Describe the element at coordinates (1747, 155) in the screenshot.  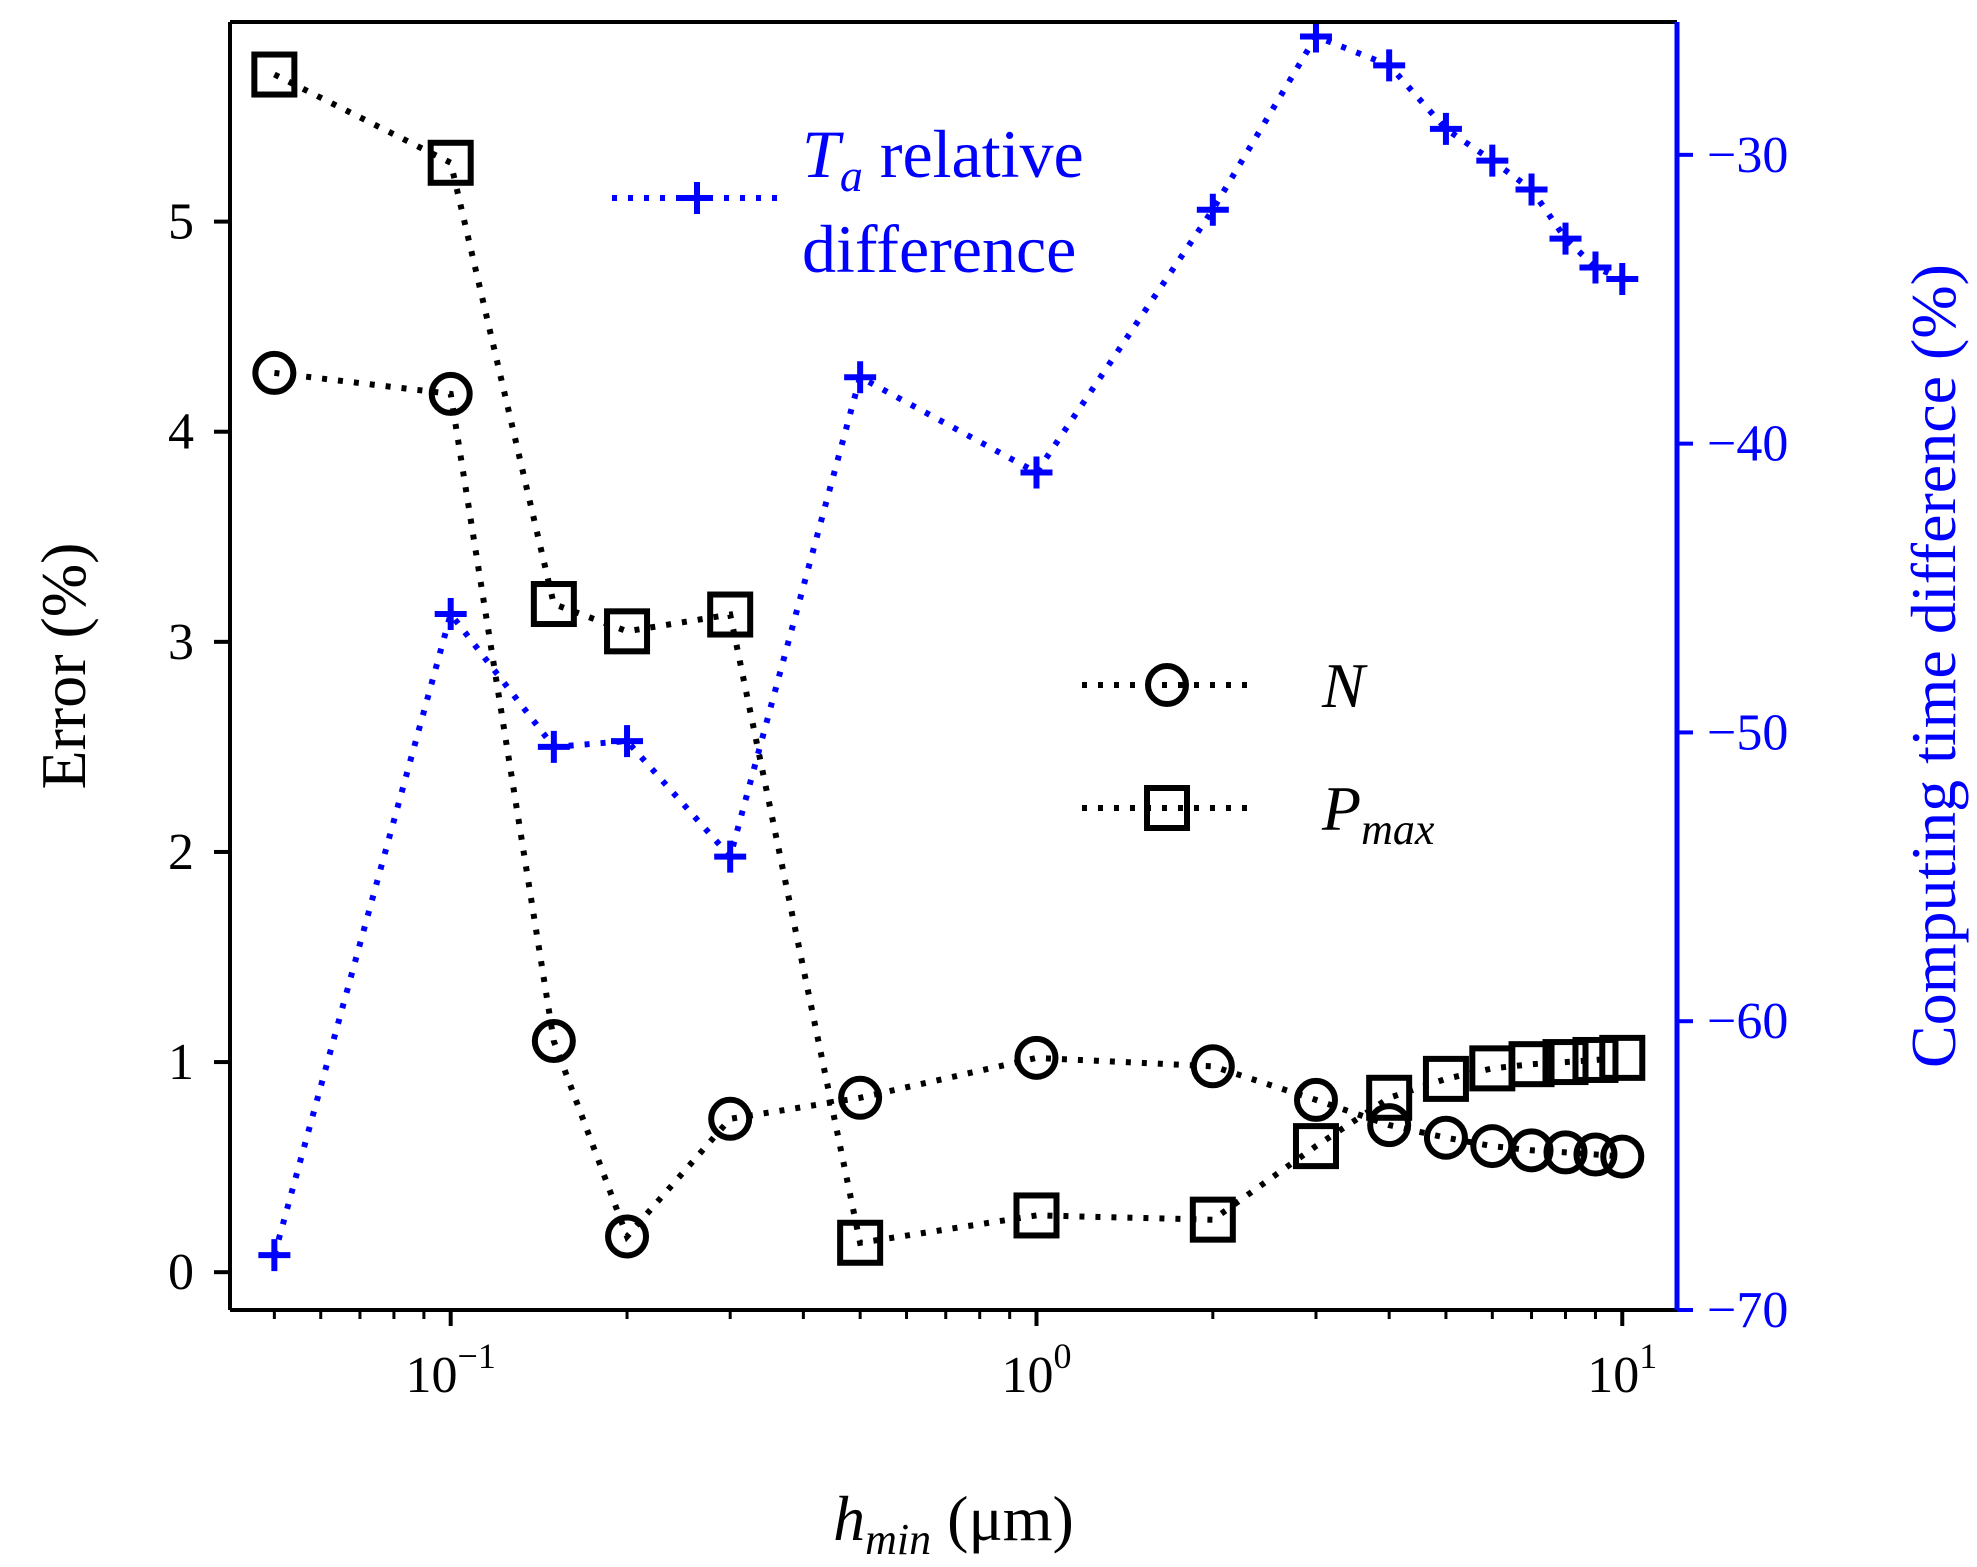
I see `y2-tick-label: −30` at that location.